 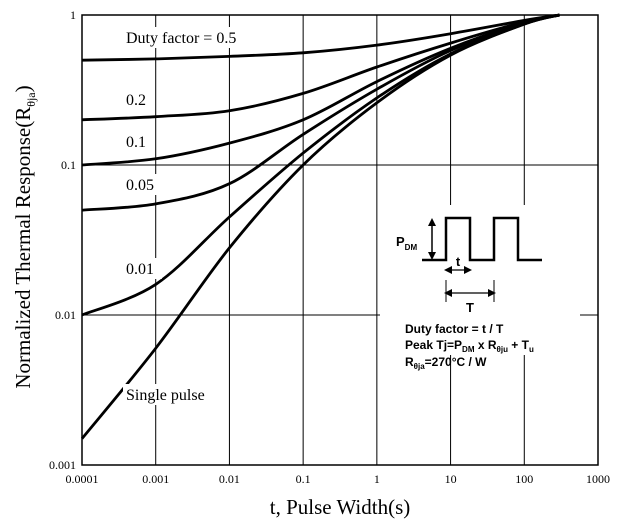 What do you see at coordinates (303, 479) in the screenshot?
I see `x-tick-label: 0.1` at bounding box center [303, 479].